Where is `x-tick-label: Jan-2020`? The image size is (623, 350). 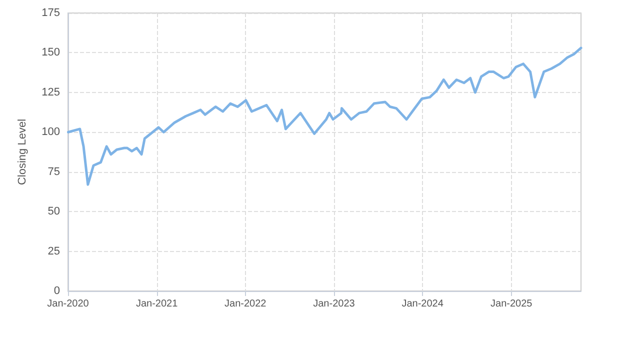
x-tick-label: Jan-2020 is located at coordinates (68, 304).